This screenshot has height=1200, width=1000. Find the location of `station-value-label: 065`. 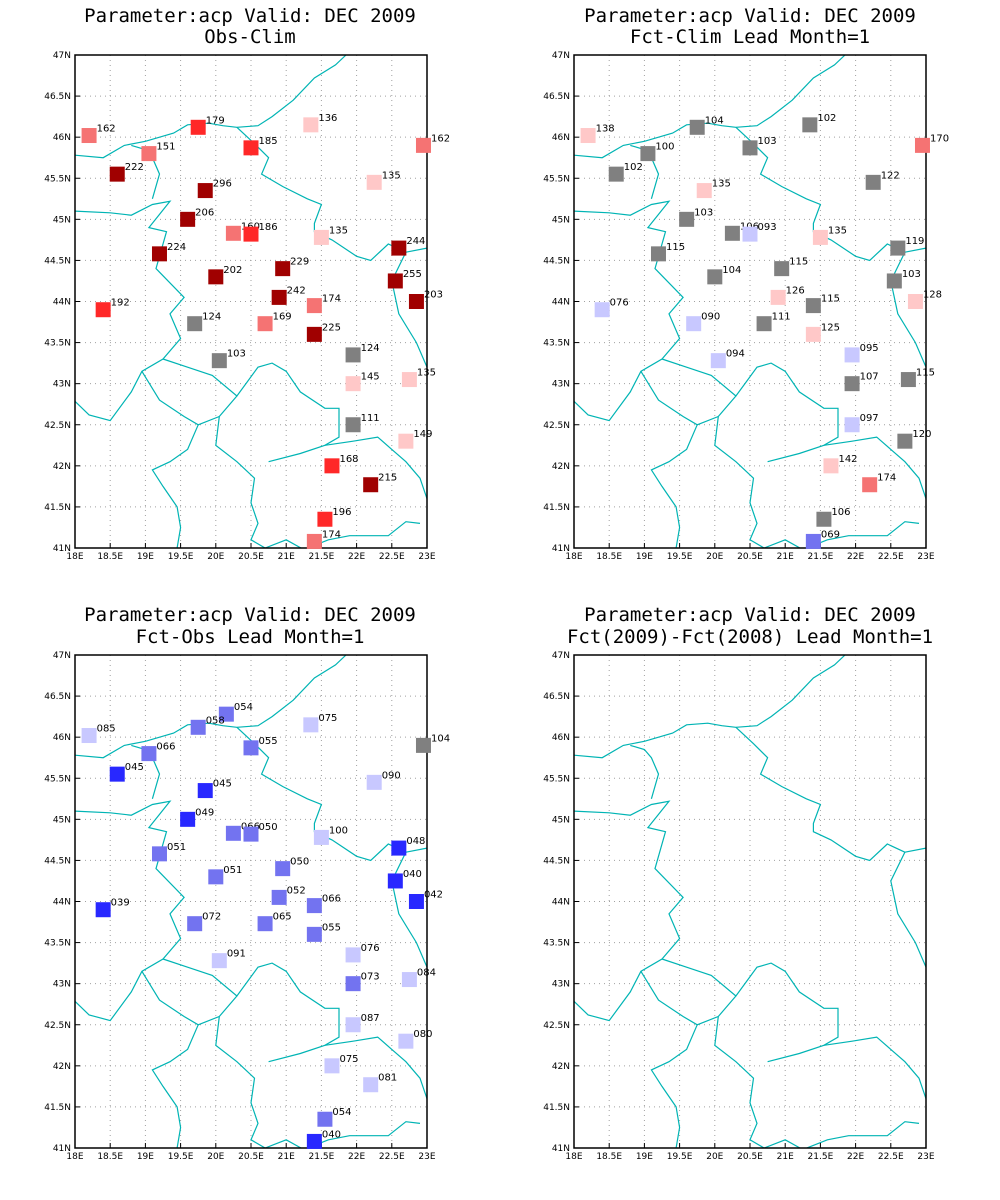

station-value-label: 065 is located at coordinates (282, 917).